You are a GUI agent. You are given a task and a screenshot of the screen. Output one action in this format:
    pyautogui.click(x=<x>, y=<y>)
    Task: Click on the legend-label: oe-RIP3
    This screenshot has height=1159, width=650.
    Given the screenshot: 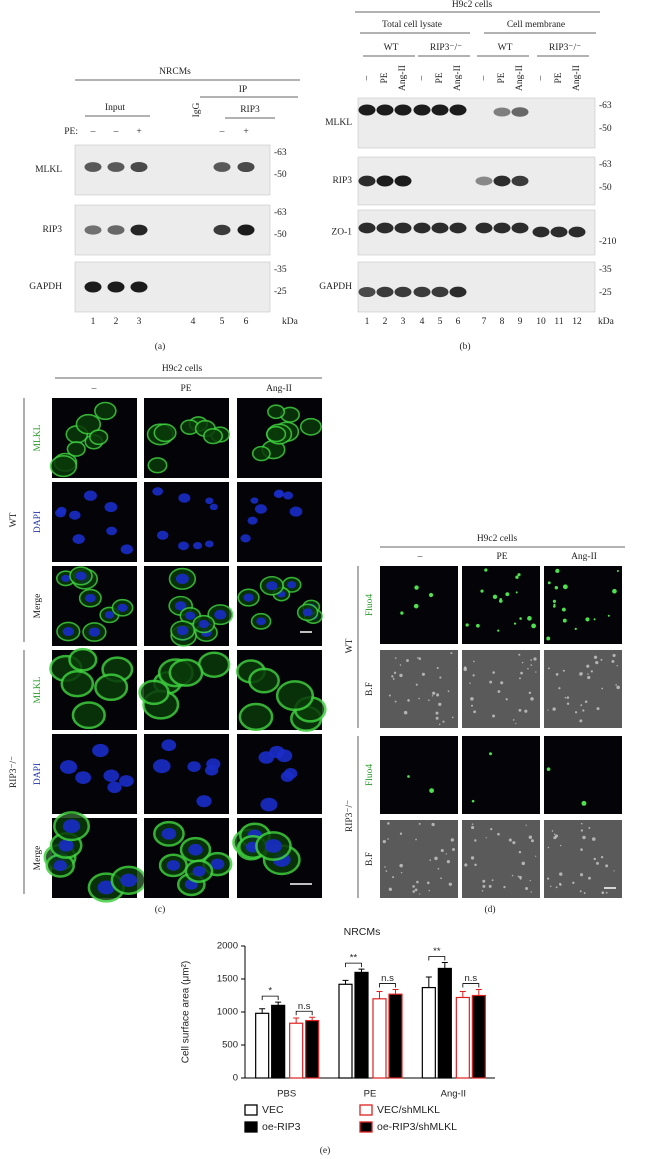 What is the action you would take?
    pyautogui.click(x=281, y=1127)
    